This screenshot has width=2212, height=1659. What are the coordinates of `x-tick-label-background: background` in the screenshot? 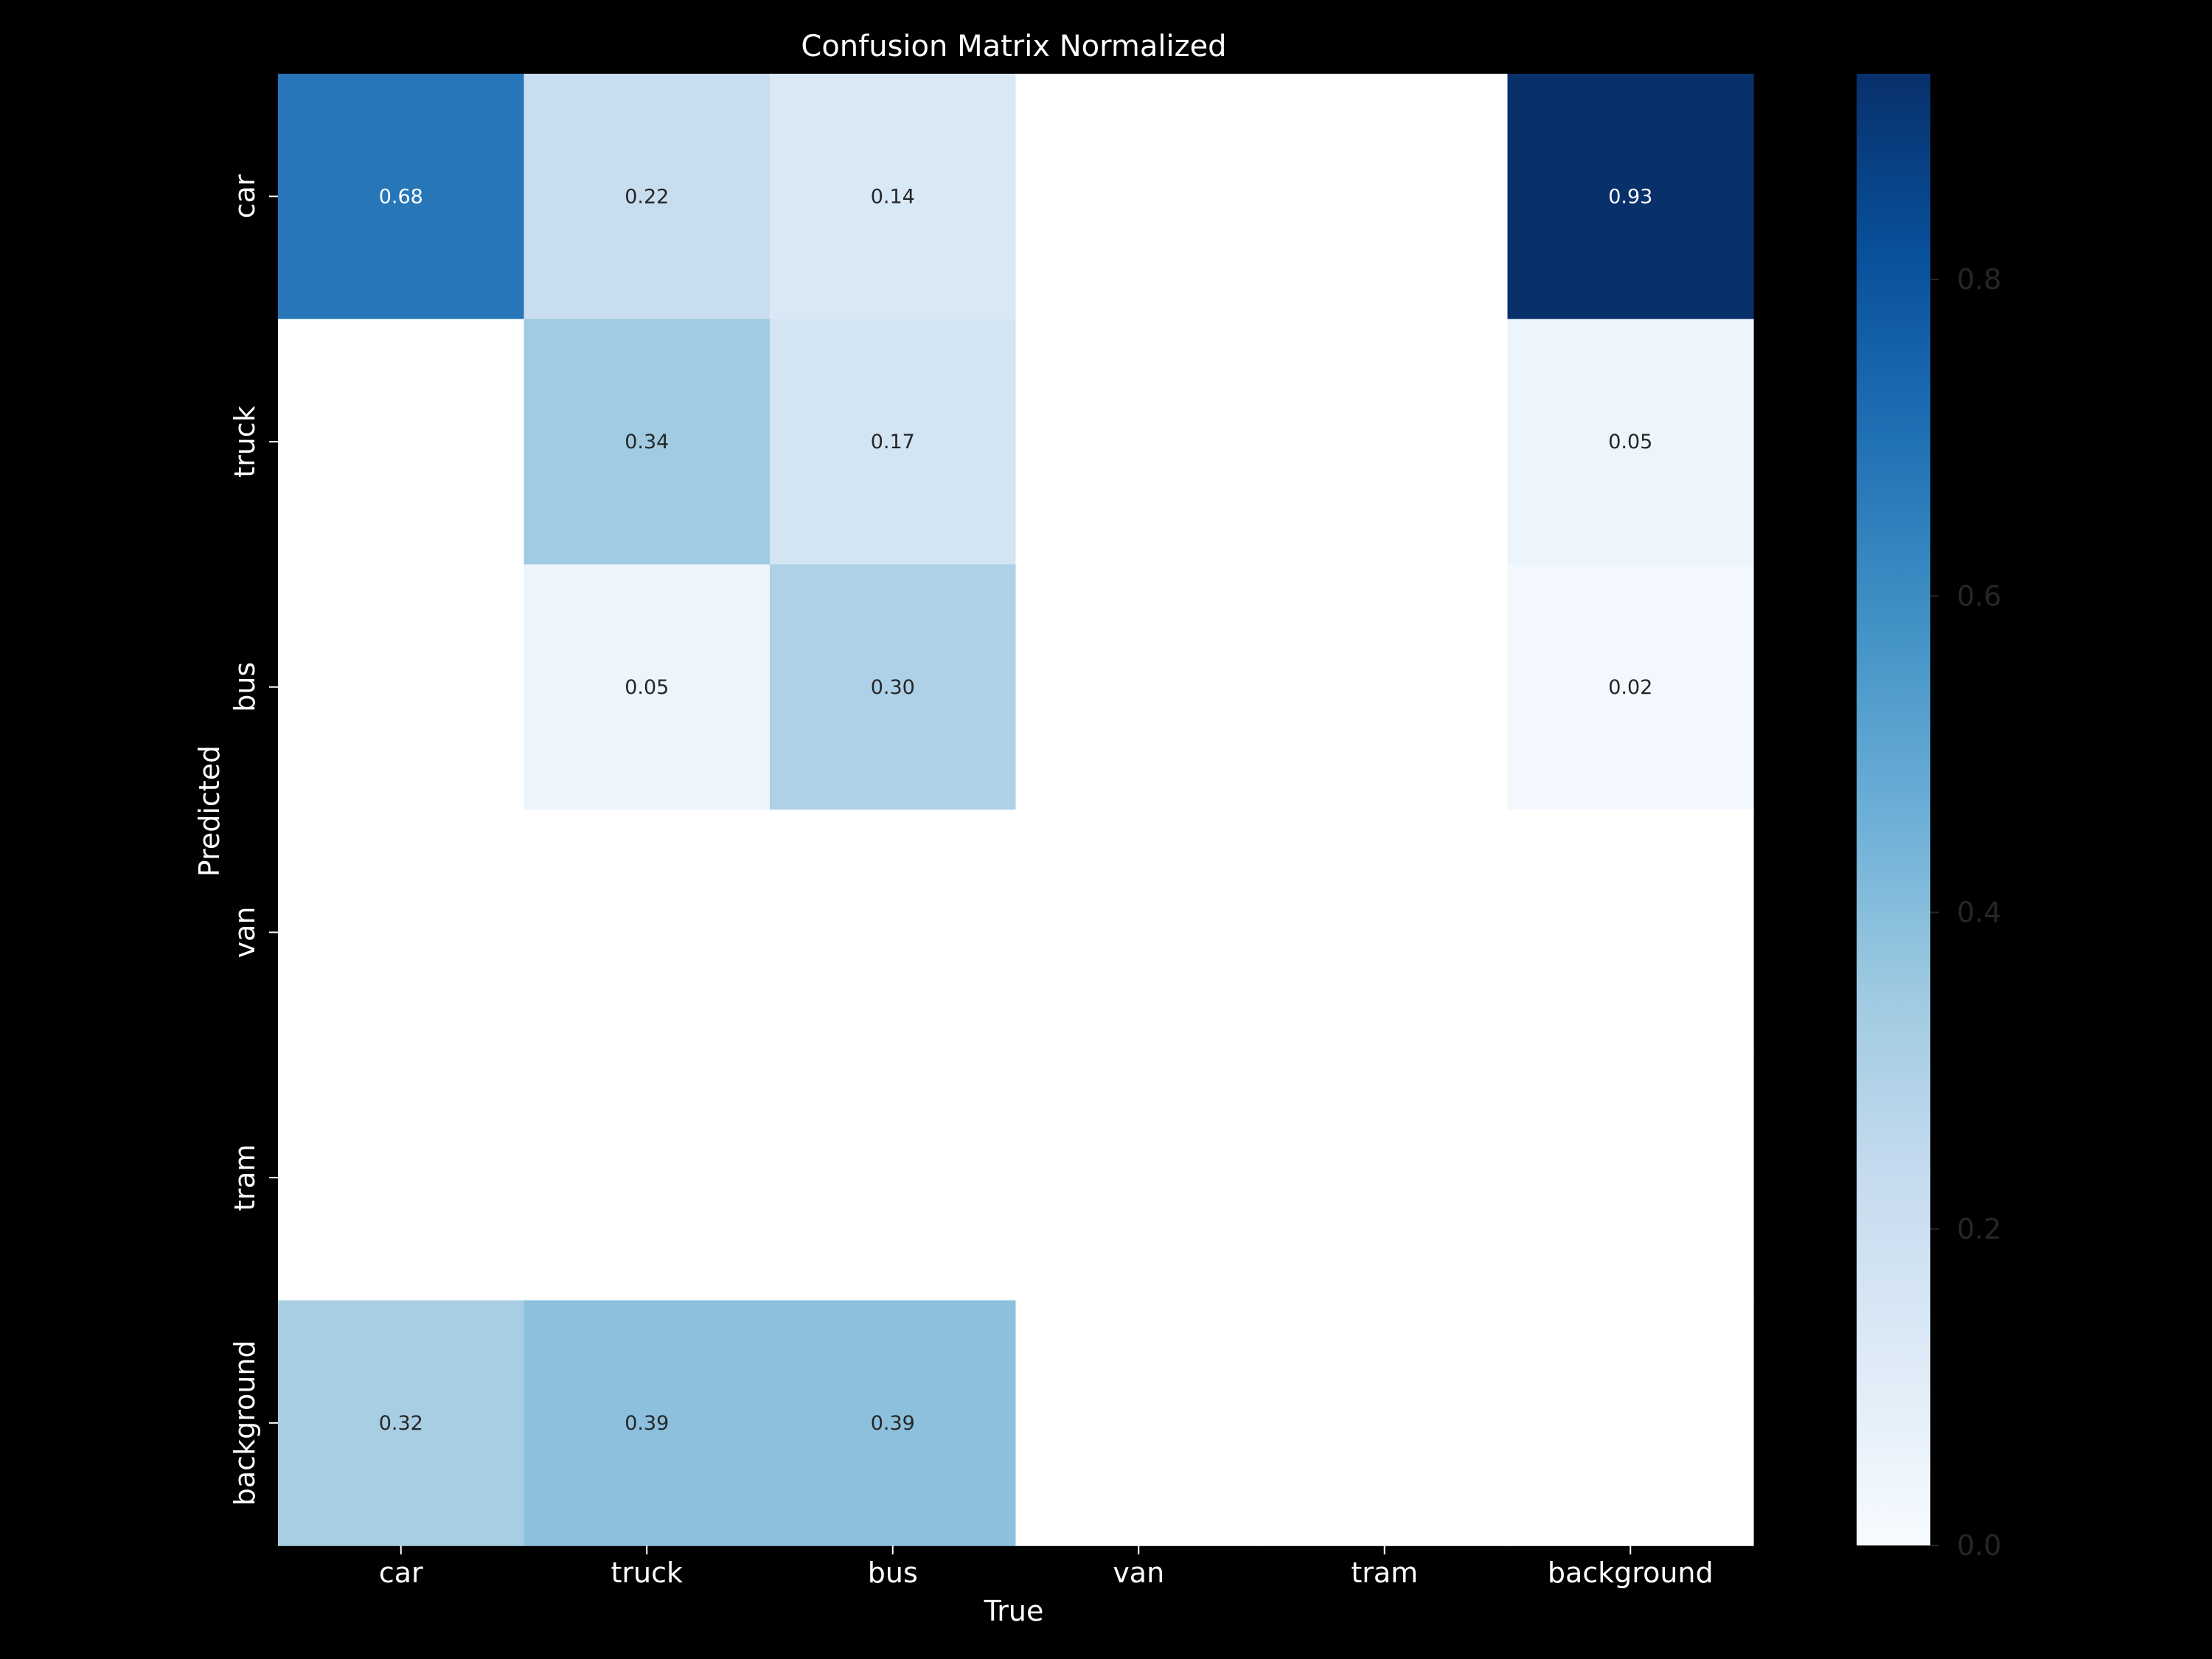 It's located at (1631, 1573).